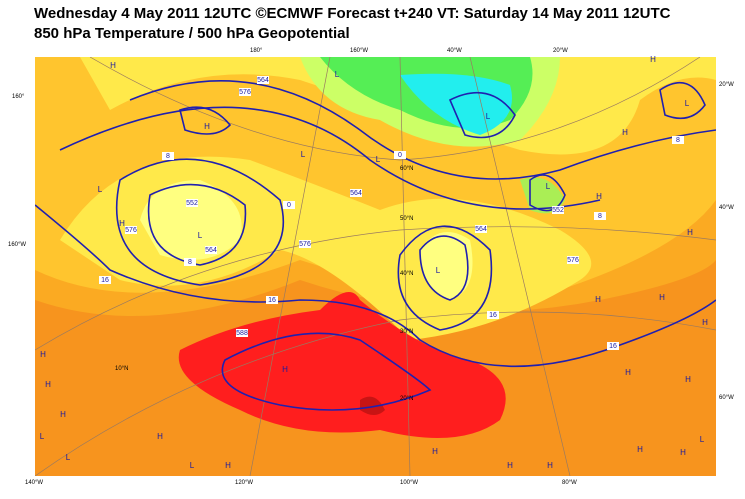 The width and height of the screenshot is (745, 499). I want to click on contour-label: 588, so click(242, 333).